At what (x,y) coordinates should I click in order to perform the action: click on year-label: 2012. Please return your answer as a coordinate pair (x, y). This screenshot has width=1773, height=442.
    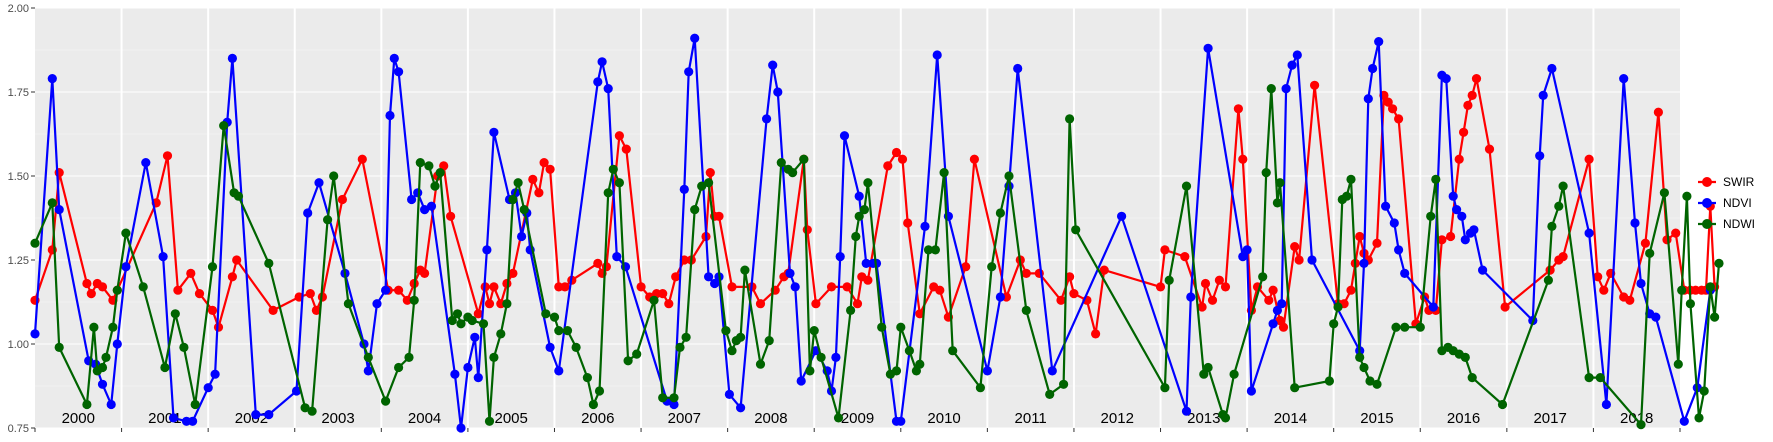
    Looking at the image, I should click on (1117, 418).